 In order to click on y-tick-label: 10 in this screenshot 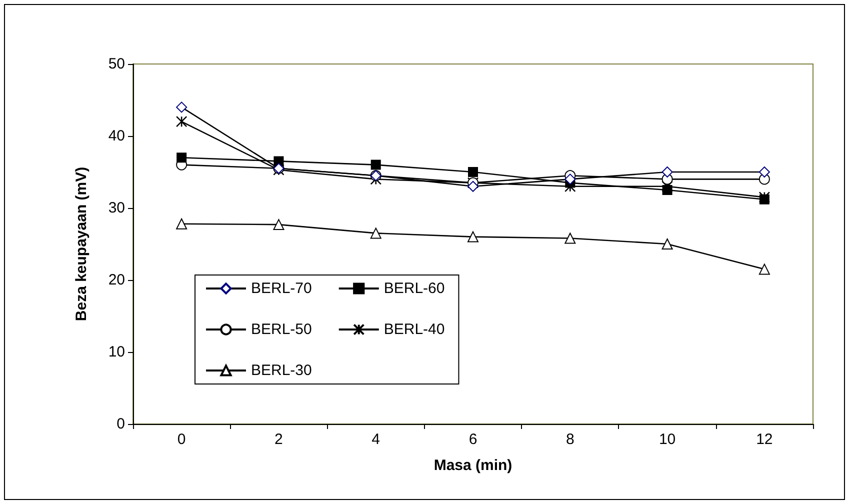, I will do `click(116, 352)`.